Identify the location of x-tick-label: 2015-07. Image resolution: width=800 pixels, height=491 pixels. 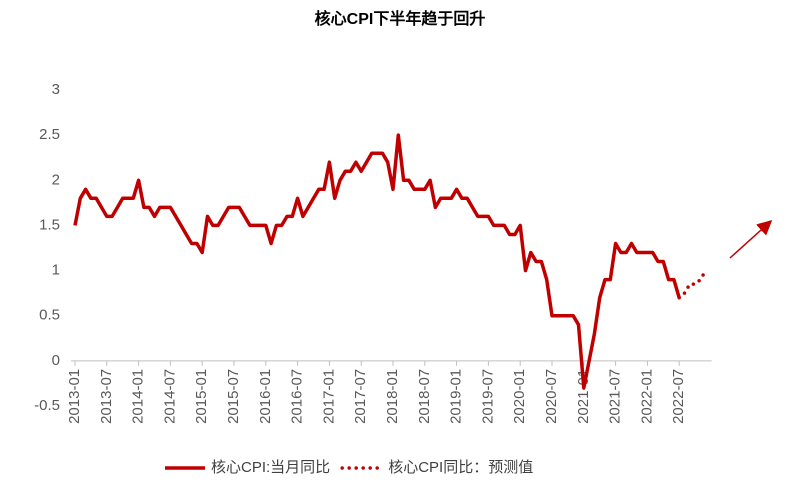
(233, 396).